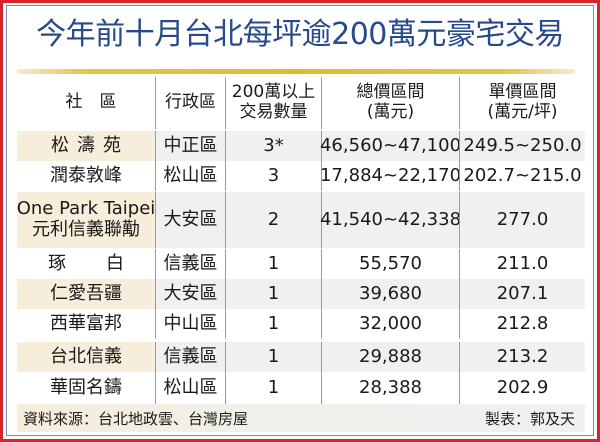 The image size is (600, 442). Describe the element at coordinates (390, 357) in the screenshot. I see `cell-total-range: 29,888` at that location.